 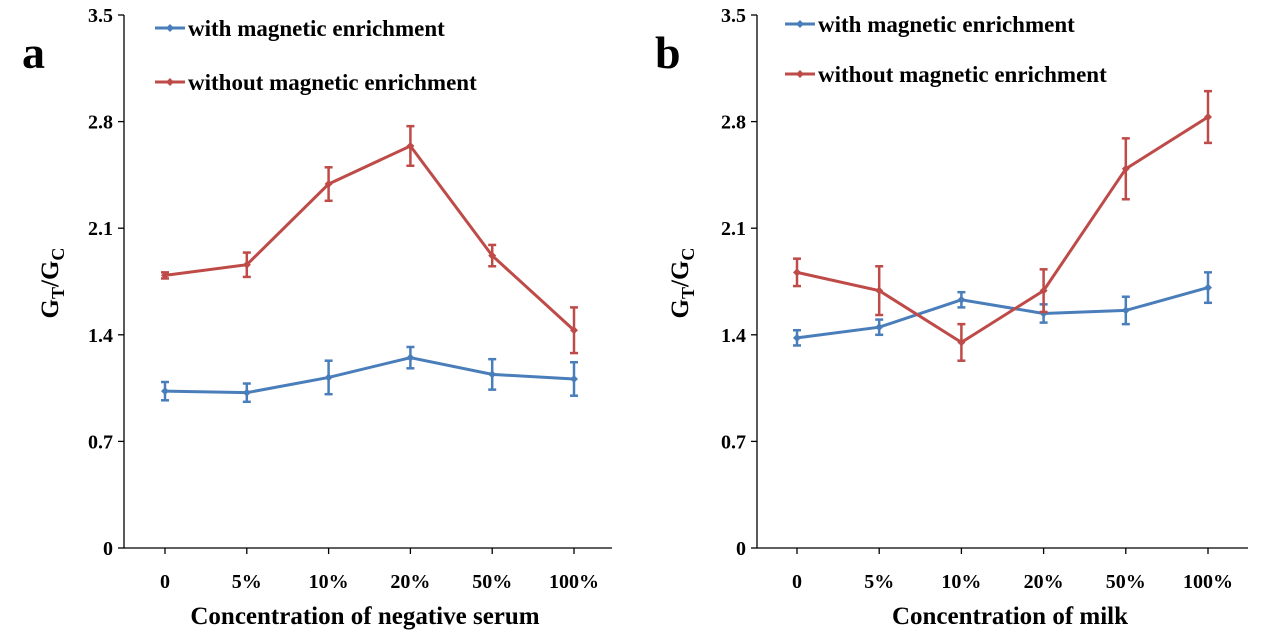 What do you see at coordinates (668, 52) in the screenshot?
I see `panel-label: b` at bounding box center [668, 52].